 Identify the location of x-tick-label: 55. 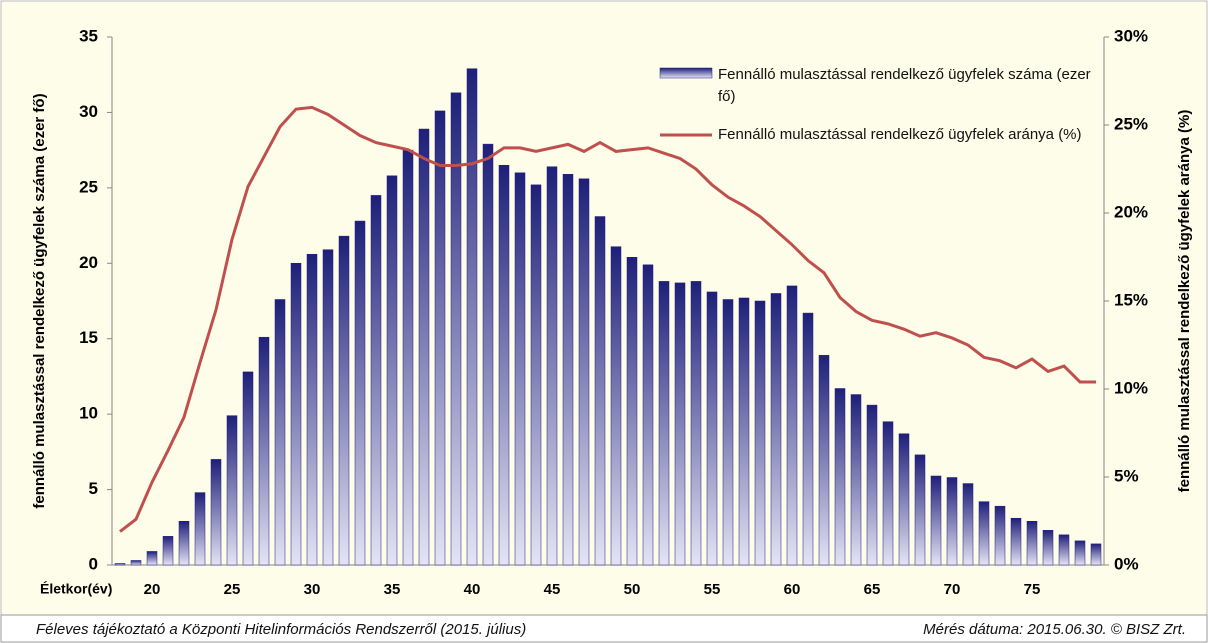
(712, 589).